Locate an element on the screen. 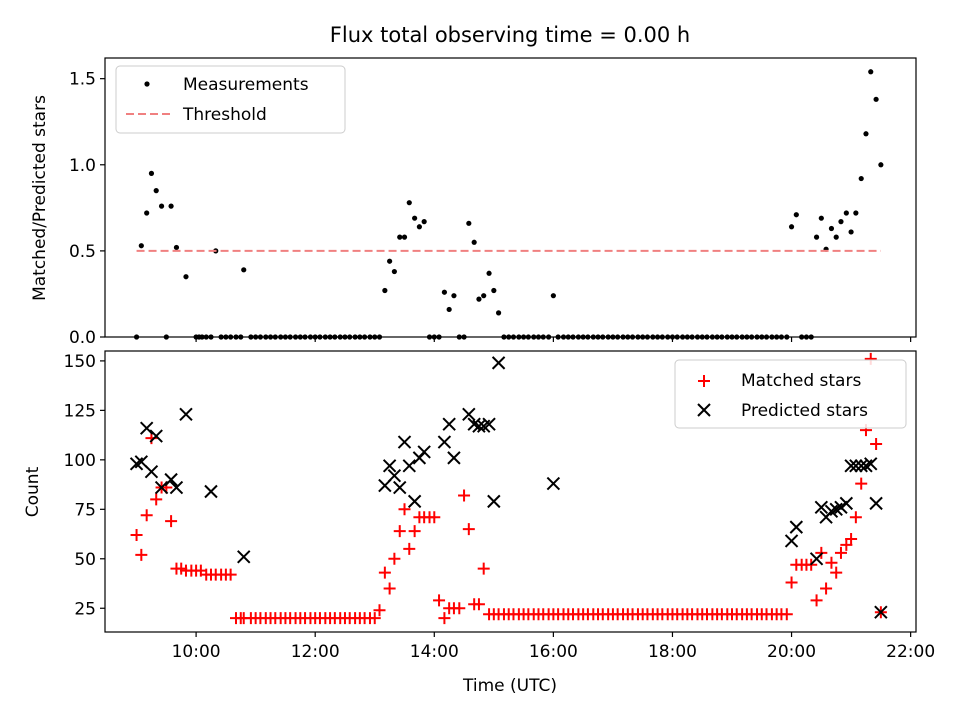 The height and width of the screenshot is (720, 960). x-tick-label: 18:00 is located at coordinates (672, 652).